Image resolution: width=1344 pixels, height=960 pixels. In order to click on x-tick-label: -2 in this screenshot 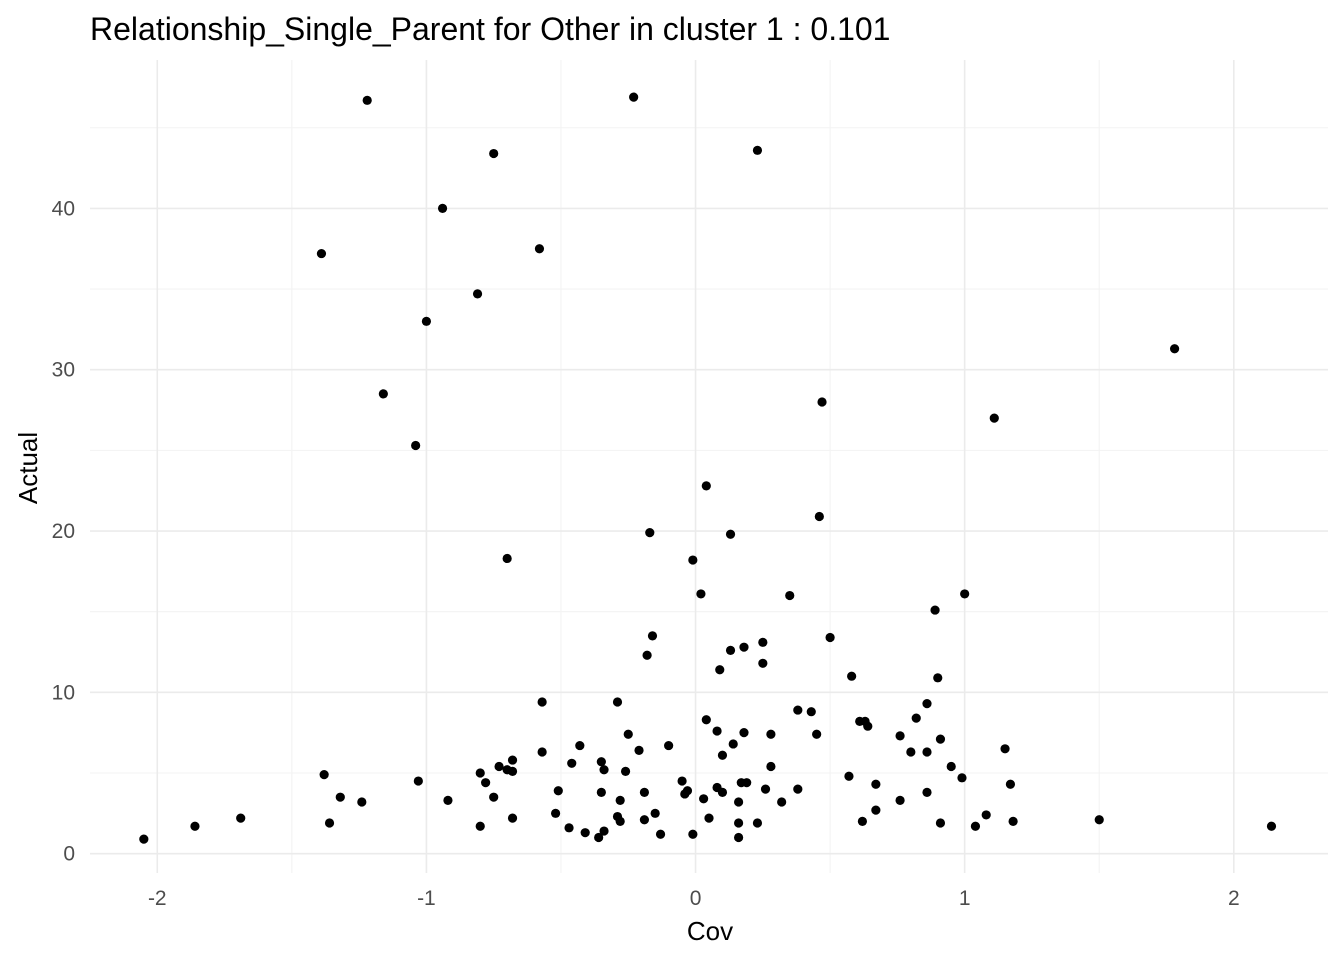, I will do `click(157, 898)`.